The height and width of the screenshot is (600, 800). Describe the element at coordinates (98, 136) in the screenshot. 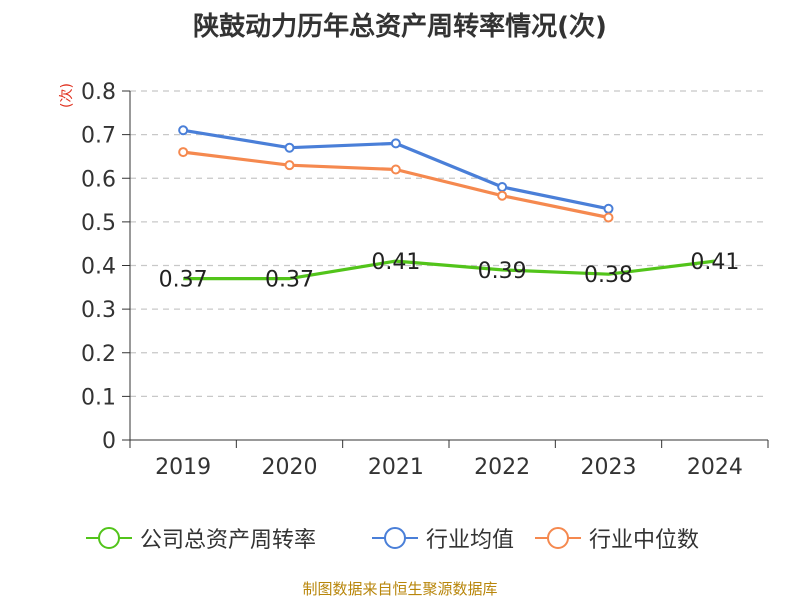

I see `y-tick-label: 0.7` at that location.